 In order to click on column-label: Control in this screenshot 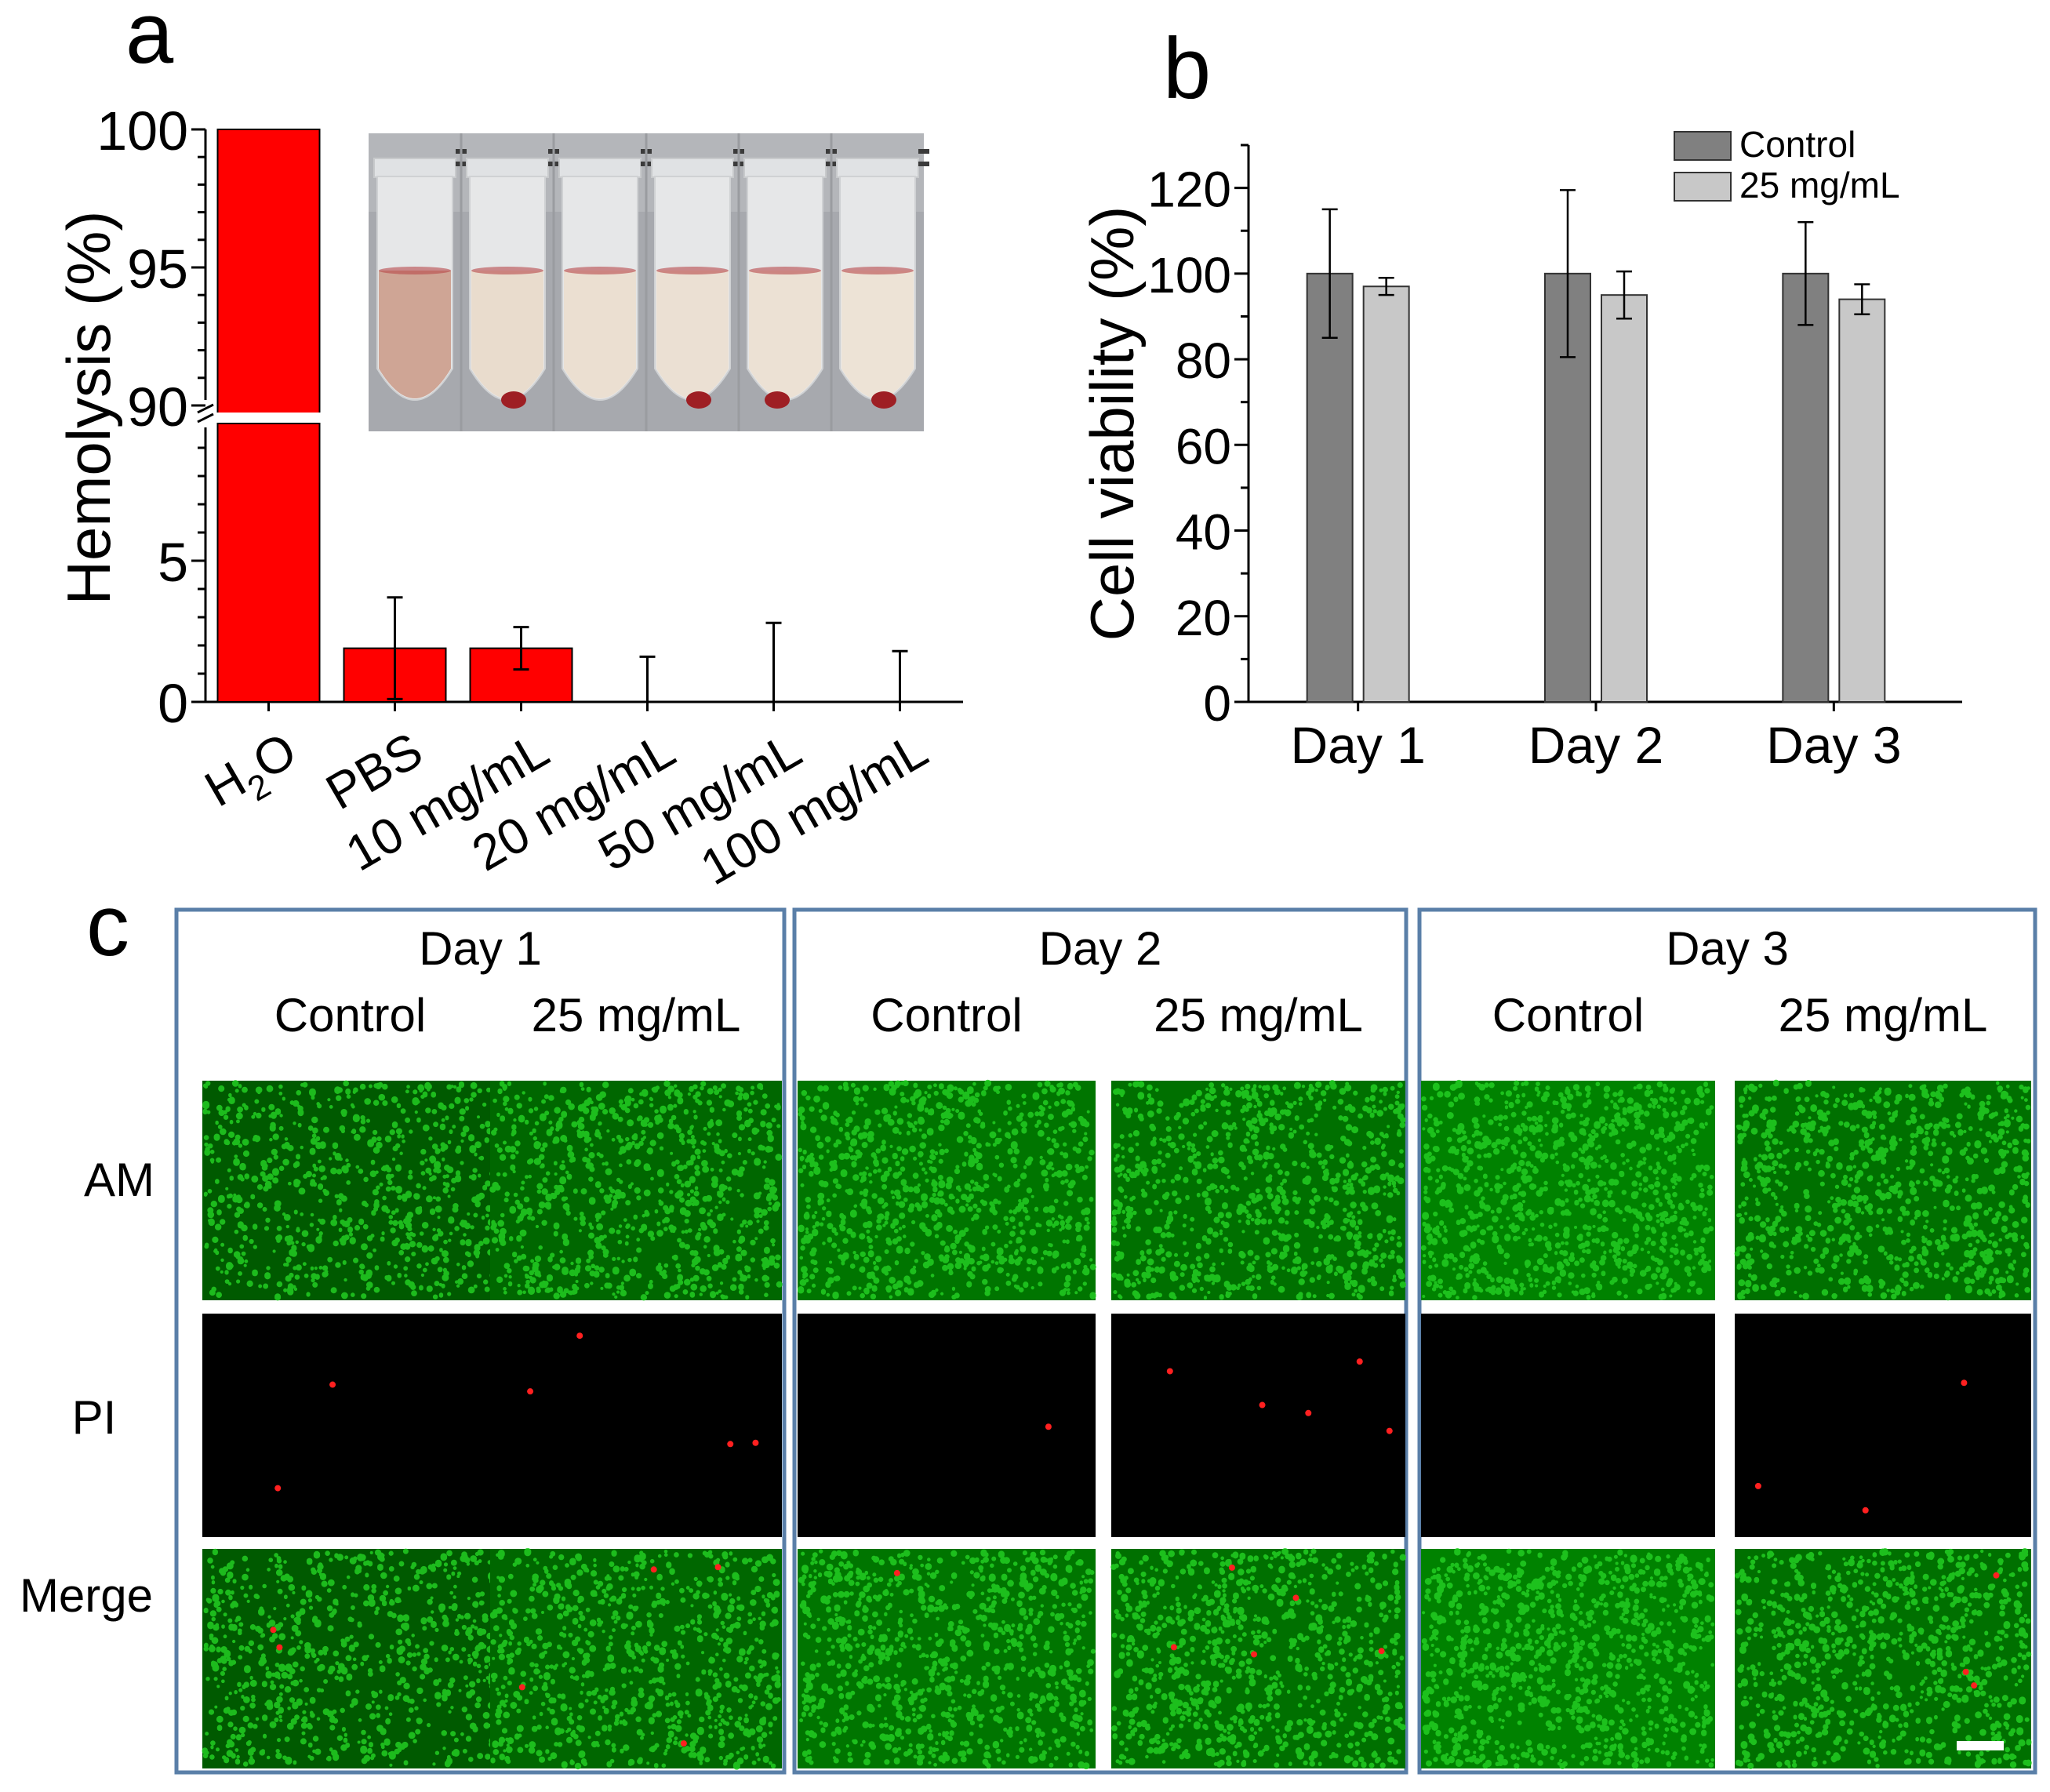, I will do `click(1568, 1015)`.